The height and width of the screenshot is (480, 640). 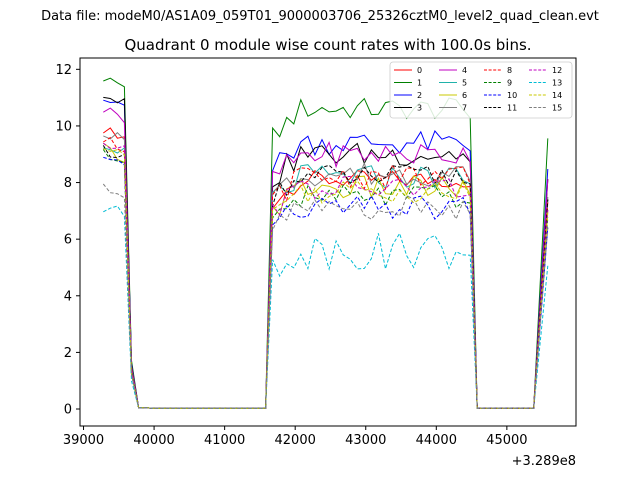 I want to click on x-axis-ticks: 39000 40000 41000 42000 43000 44000 45000, so click(x=295, y=437).